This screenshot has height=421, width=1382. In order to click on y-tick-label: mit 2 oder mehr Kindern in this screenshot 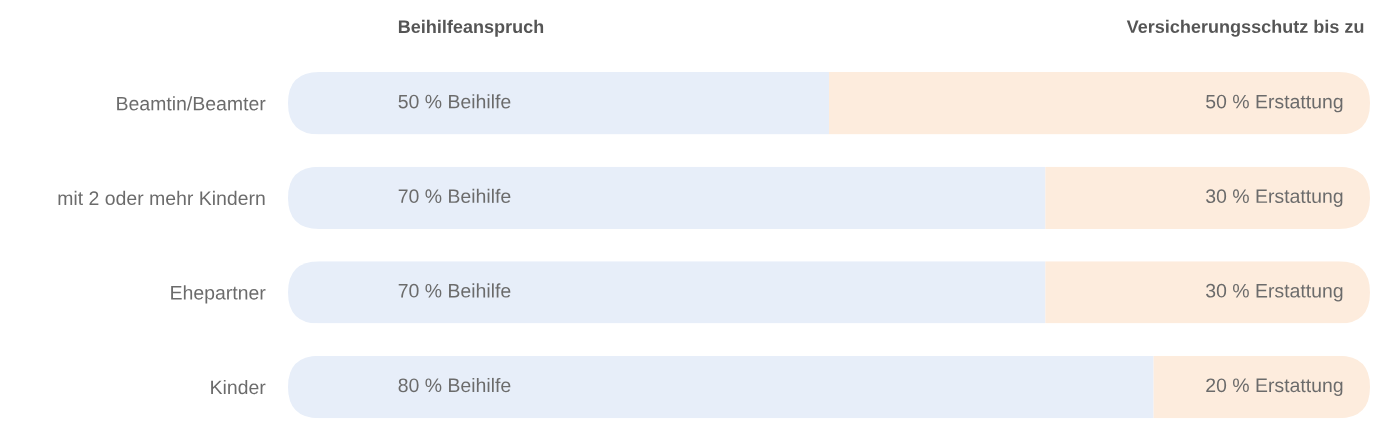, I will do `click(161, 198)`.